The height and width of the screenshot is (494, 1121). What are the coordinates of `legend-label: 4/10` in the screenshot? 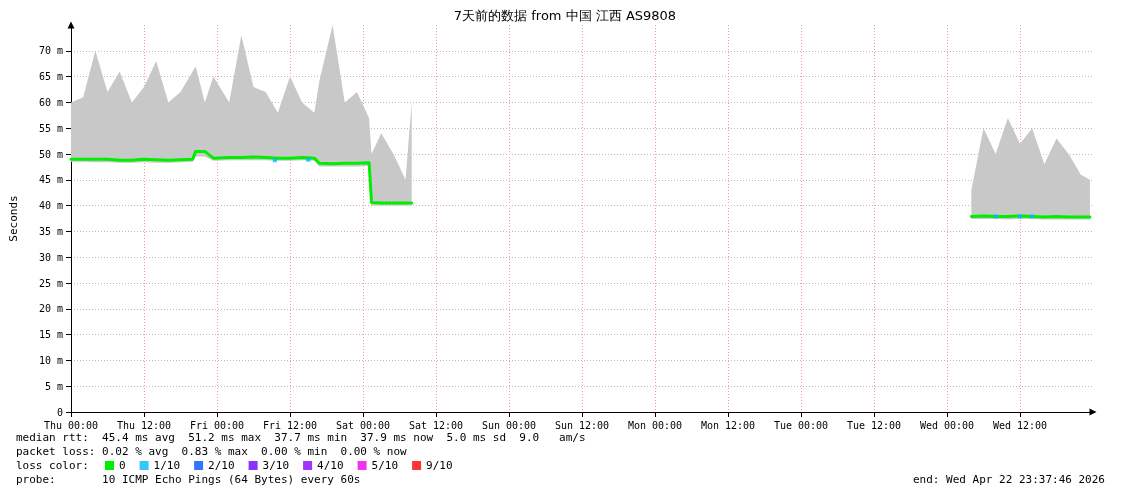 It's located at (330, 465).